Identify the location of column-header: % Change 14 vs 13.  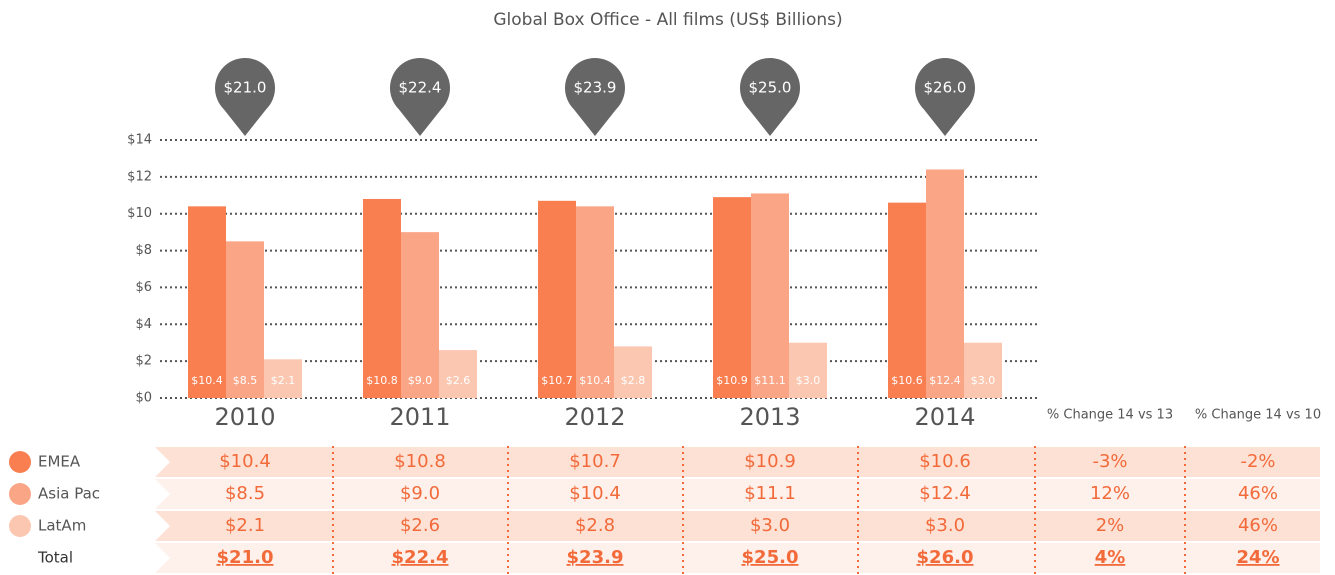
(1110, 415).